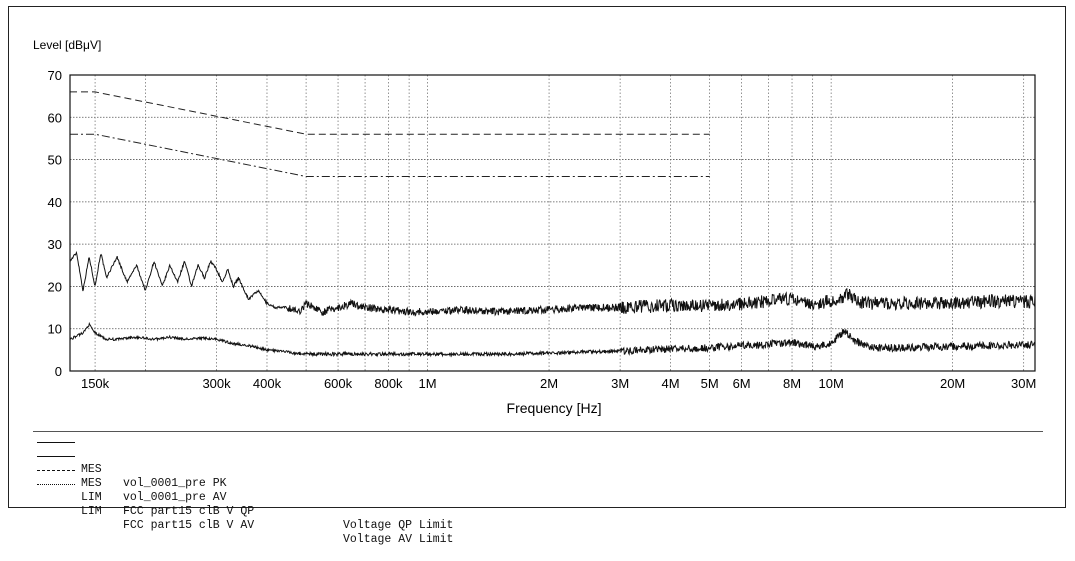 This screenshot has width=1075, height=561. Describe the element at coordinates (333, 476) in the screenshot. I see `legend-item-av: MES vol_0001_pre AV` at that location.